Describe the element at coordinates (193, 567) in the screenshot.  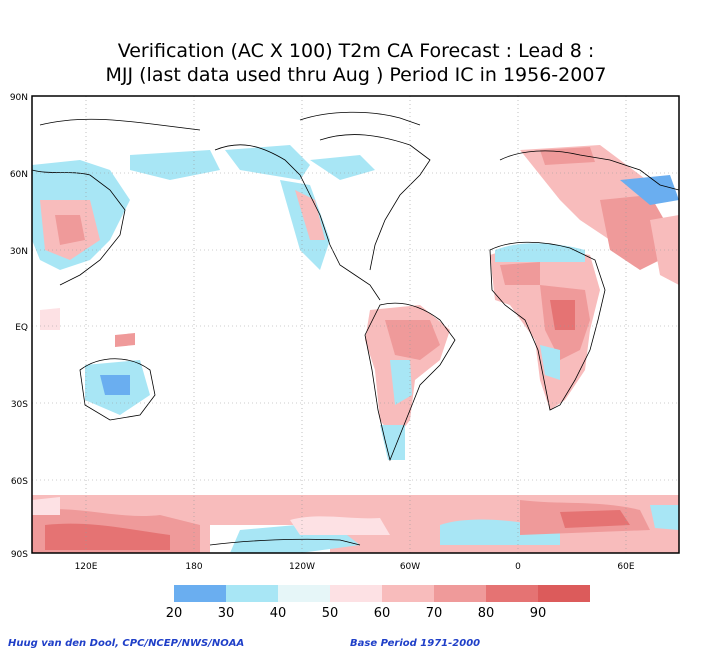
I see `lon-label-180: 180` at that location.